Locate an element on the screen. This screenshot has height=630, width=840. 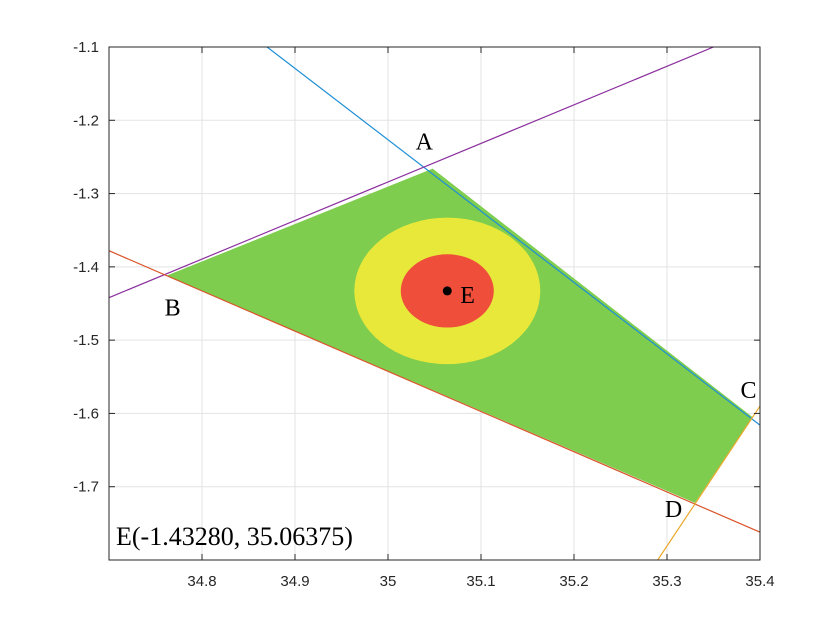
y-tick-label: -1.2 is located at coordinates (86, 120).